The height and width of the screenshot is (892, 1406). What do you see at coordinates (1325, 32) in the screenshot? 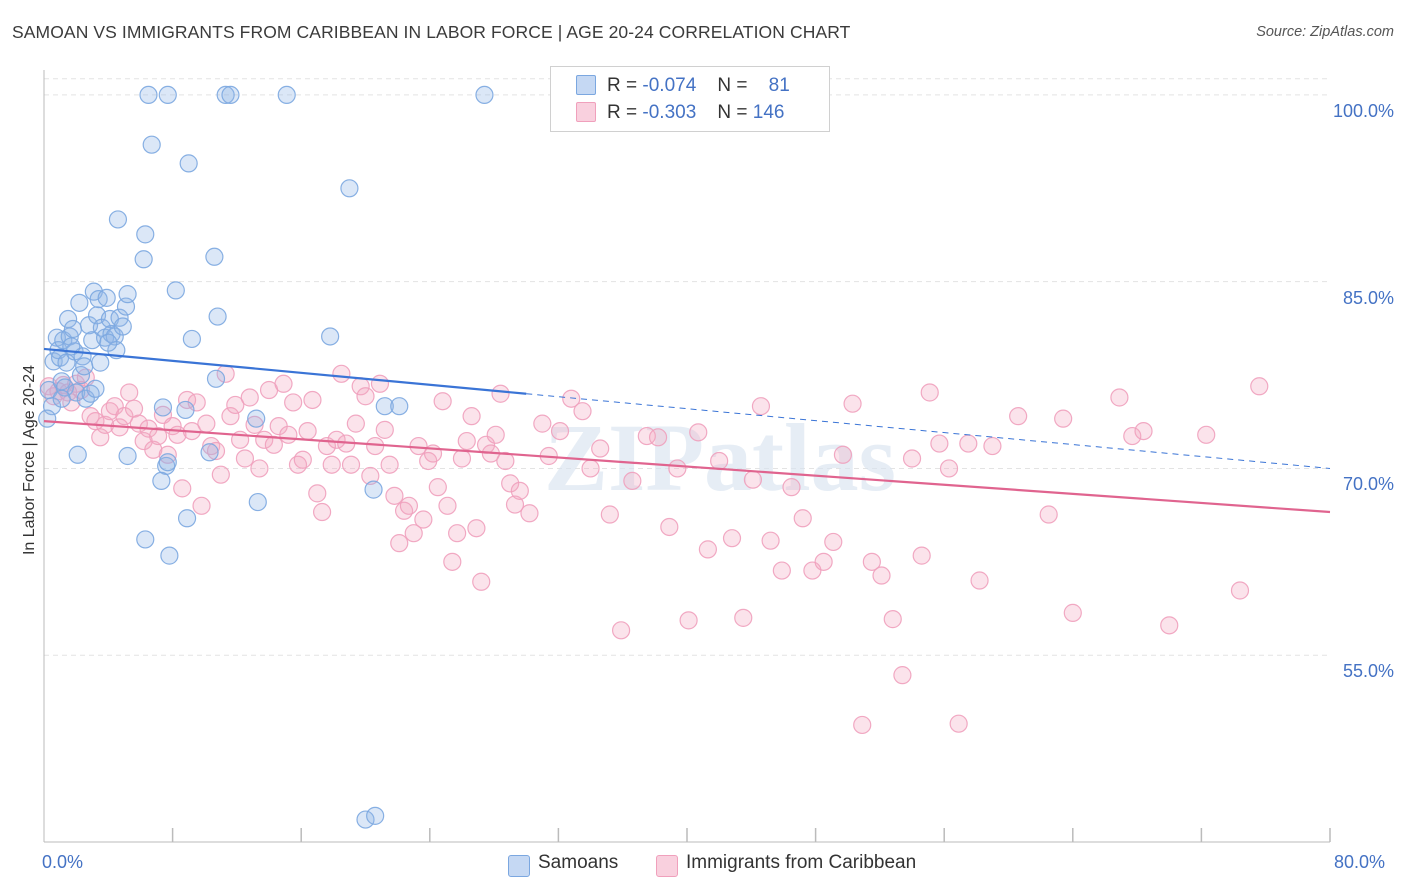
I see `chart-source: Source: ZipAtlas.com` at bounding box center [1325, 32].